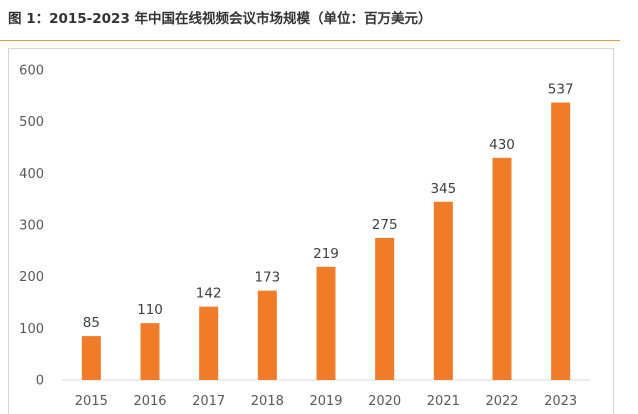 Image resolution: width=638 pixels, height=414 pixels. I want to click on data-label-2022: 430, so click(502, 145).